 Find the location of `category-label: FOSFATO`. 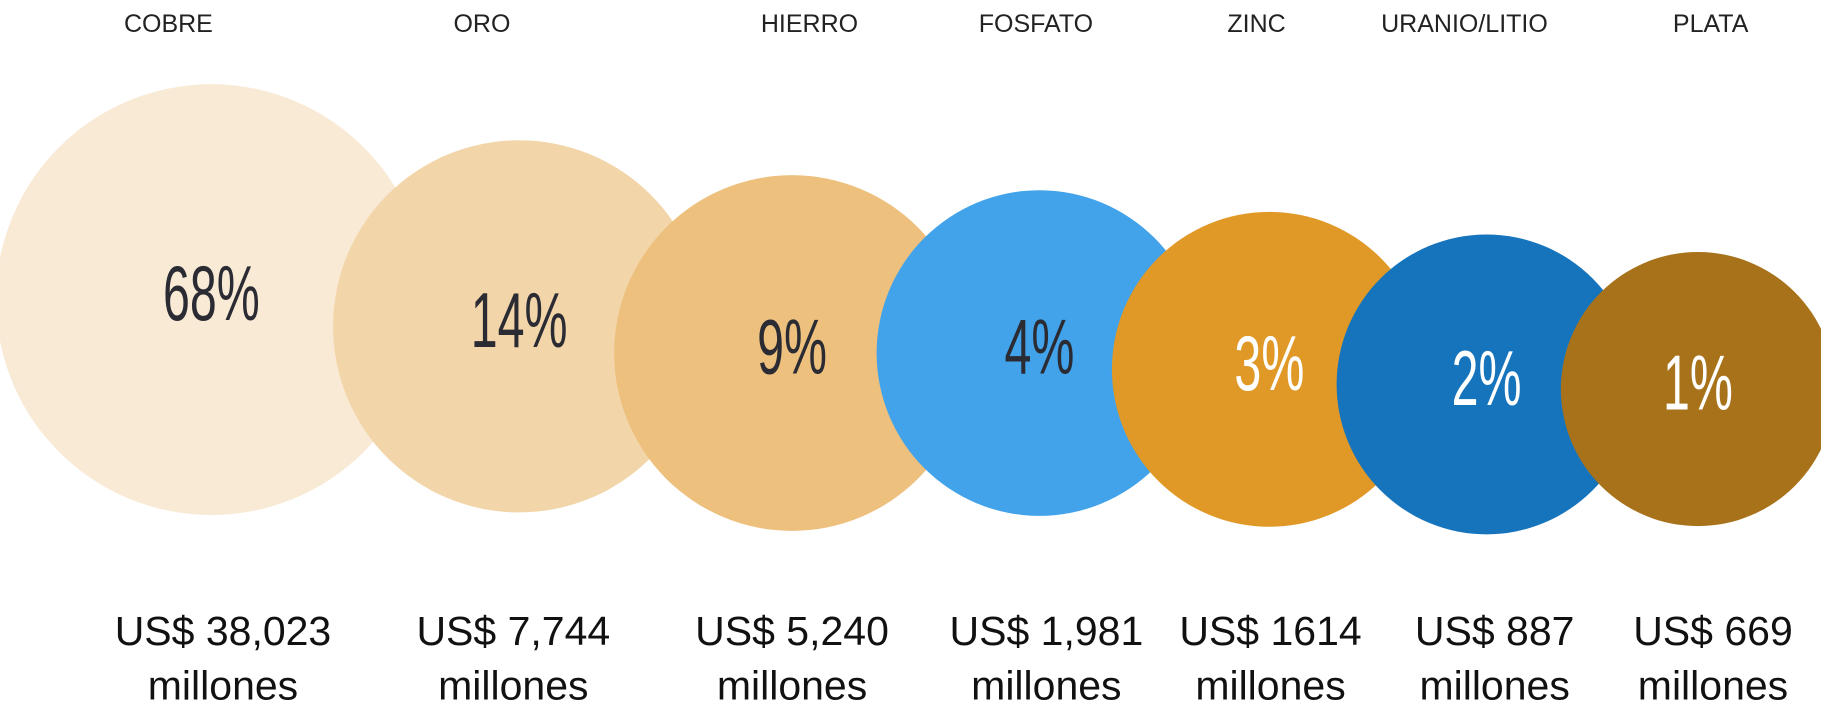

category-label: FOSFATO is located at coordinates (1036, 24).